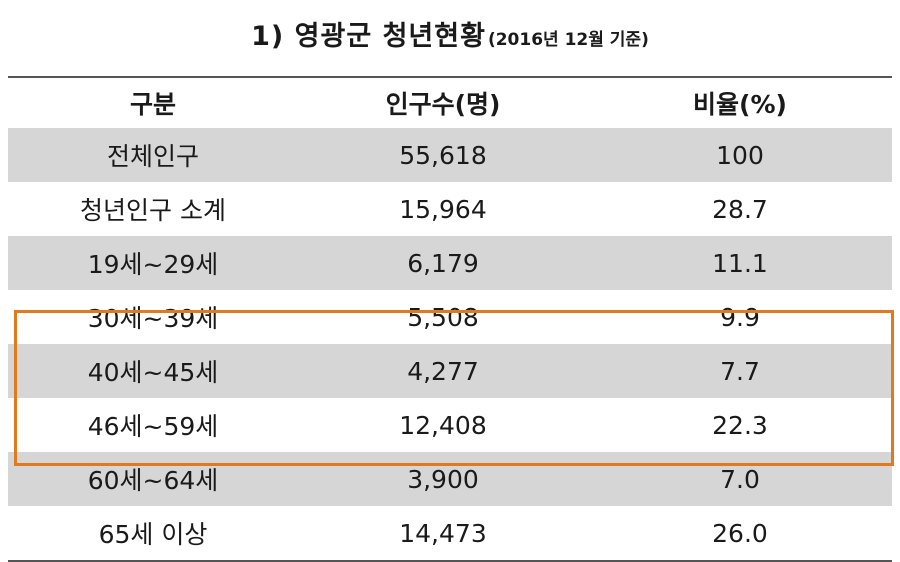 This screenshot has height=562, width=900. What do you see at coordinates (153, 264) in the screenshot?
I see `row-category: 19세~29세` at bounding box center [153, 264].